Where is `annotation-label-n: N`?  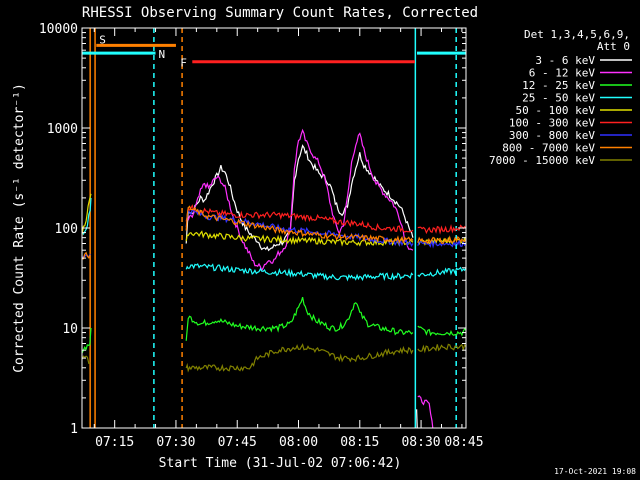
annotation-label-n: N is located at coordinates (162, 54).